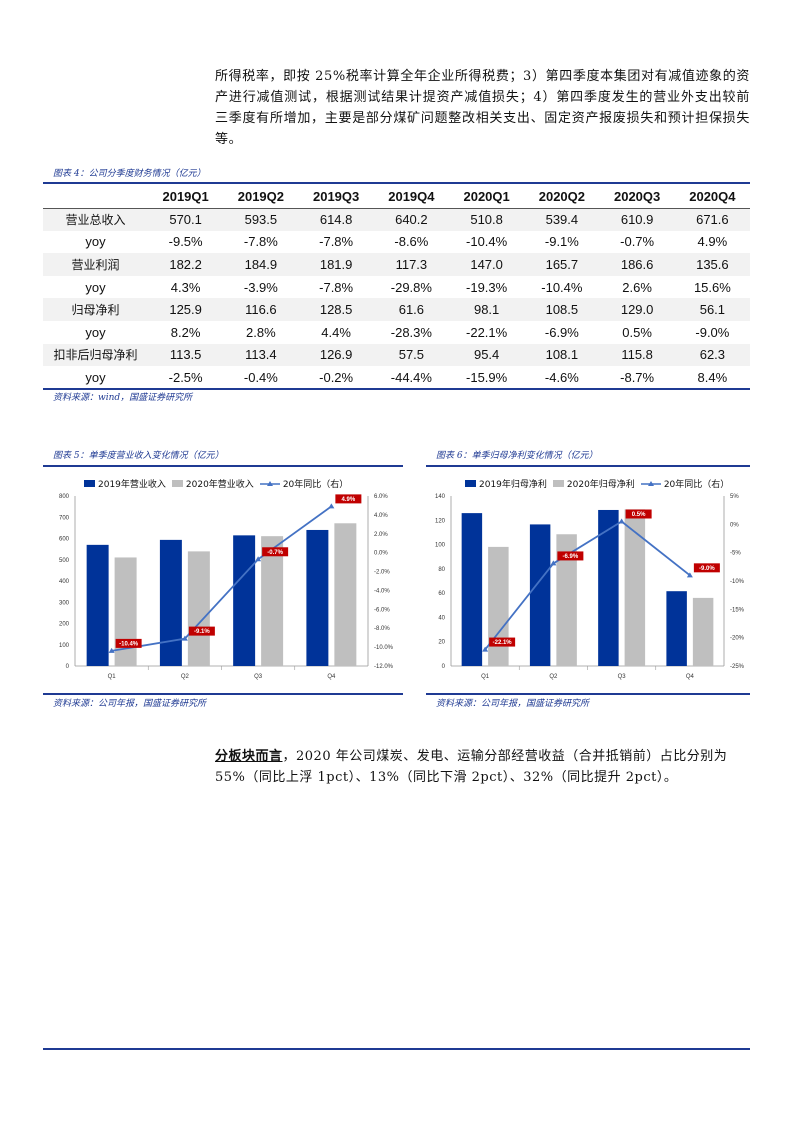 The image size is (793, 1122). I want to click on y-tick-label: 200, so click(64, 625).